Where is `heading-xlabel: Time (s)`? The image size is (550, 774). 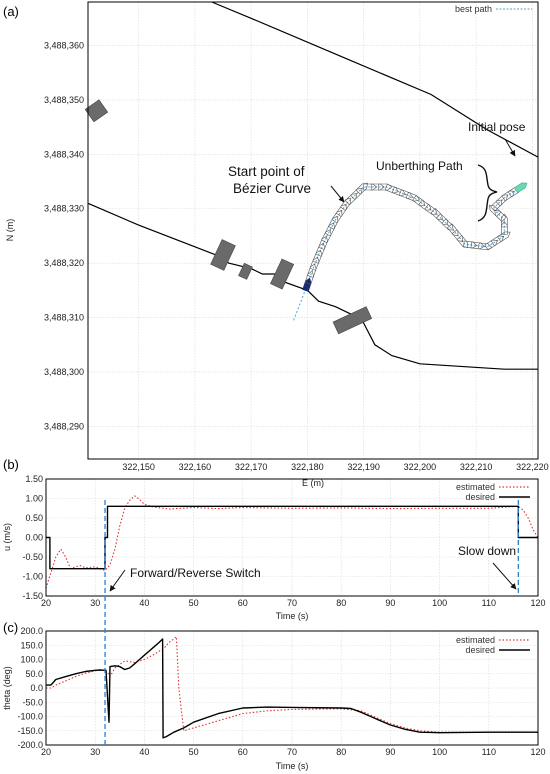
heading-xlabel: Time (s) is located at coordinates (292, 766).